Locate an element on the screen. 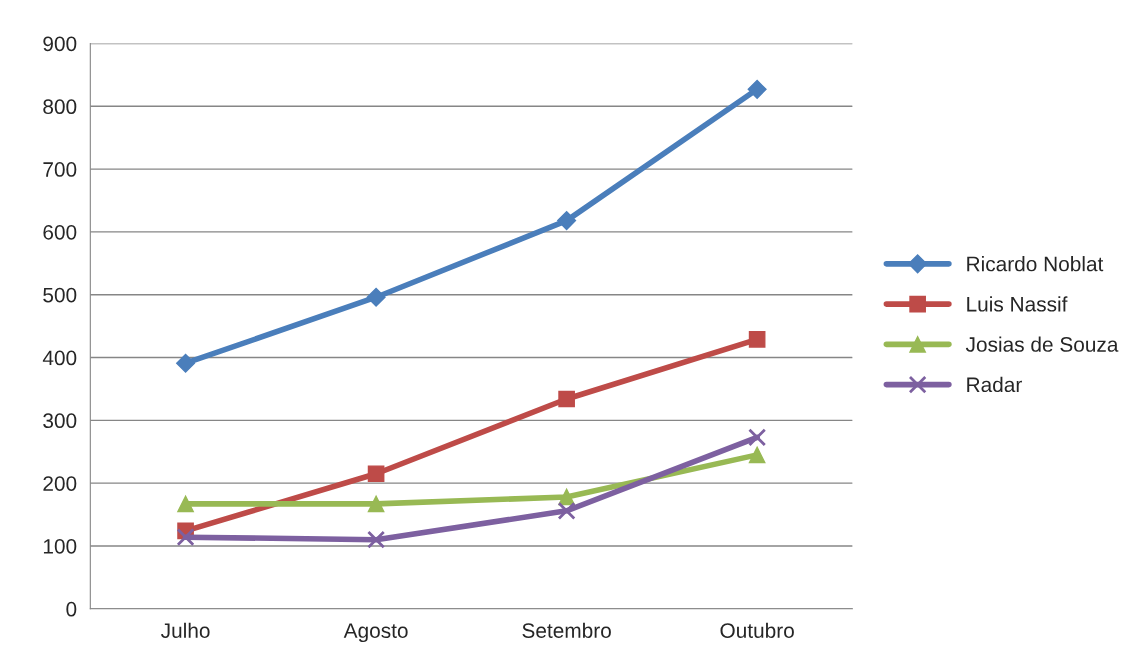 The image size is (1129, 669). x-tick-label: Agosto is located at coordinates (375, 633).